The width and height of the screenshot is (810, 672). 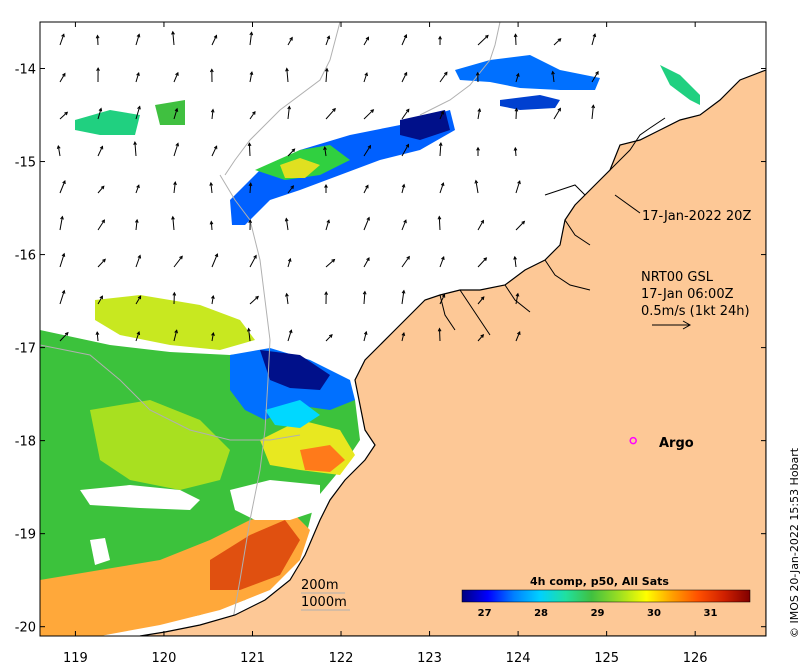 I want to click on y-tick-label: -15, so click(x=25, y=163).